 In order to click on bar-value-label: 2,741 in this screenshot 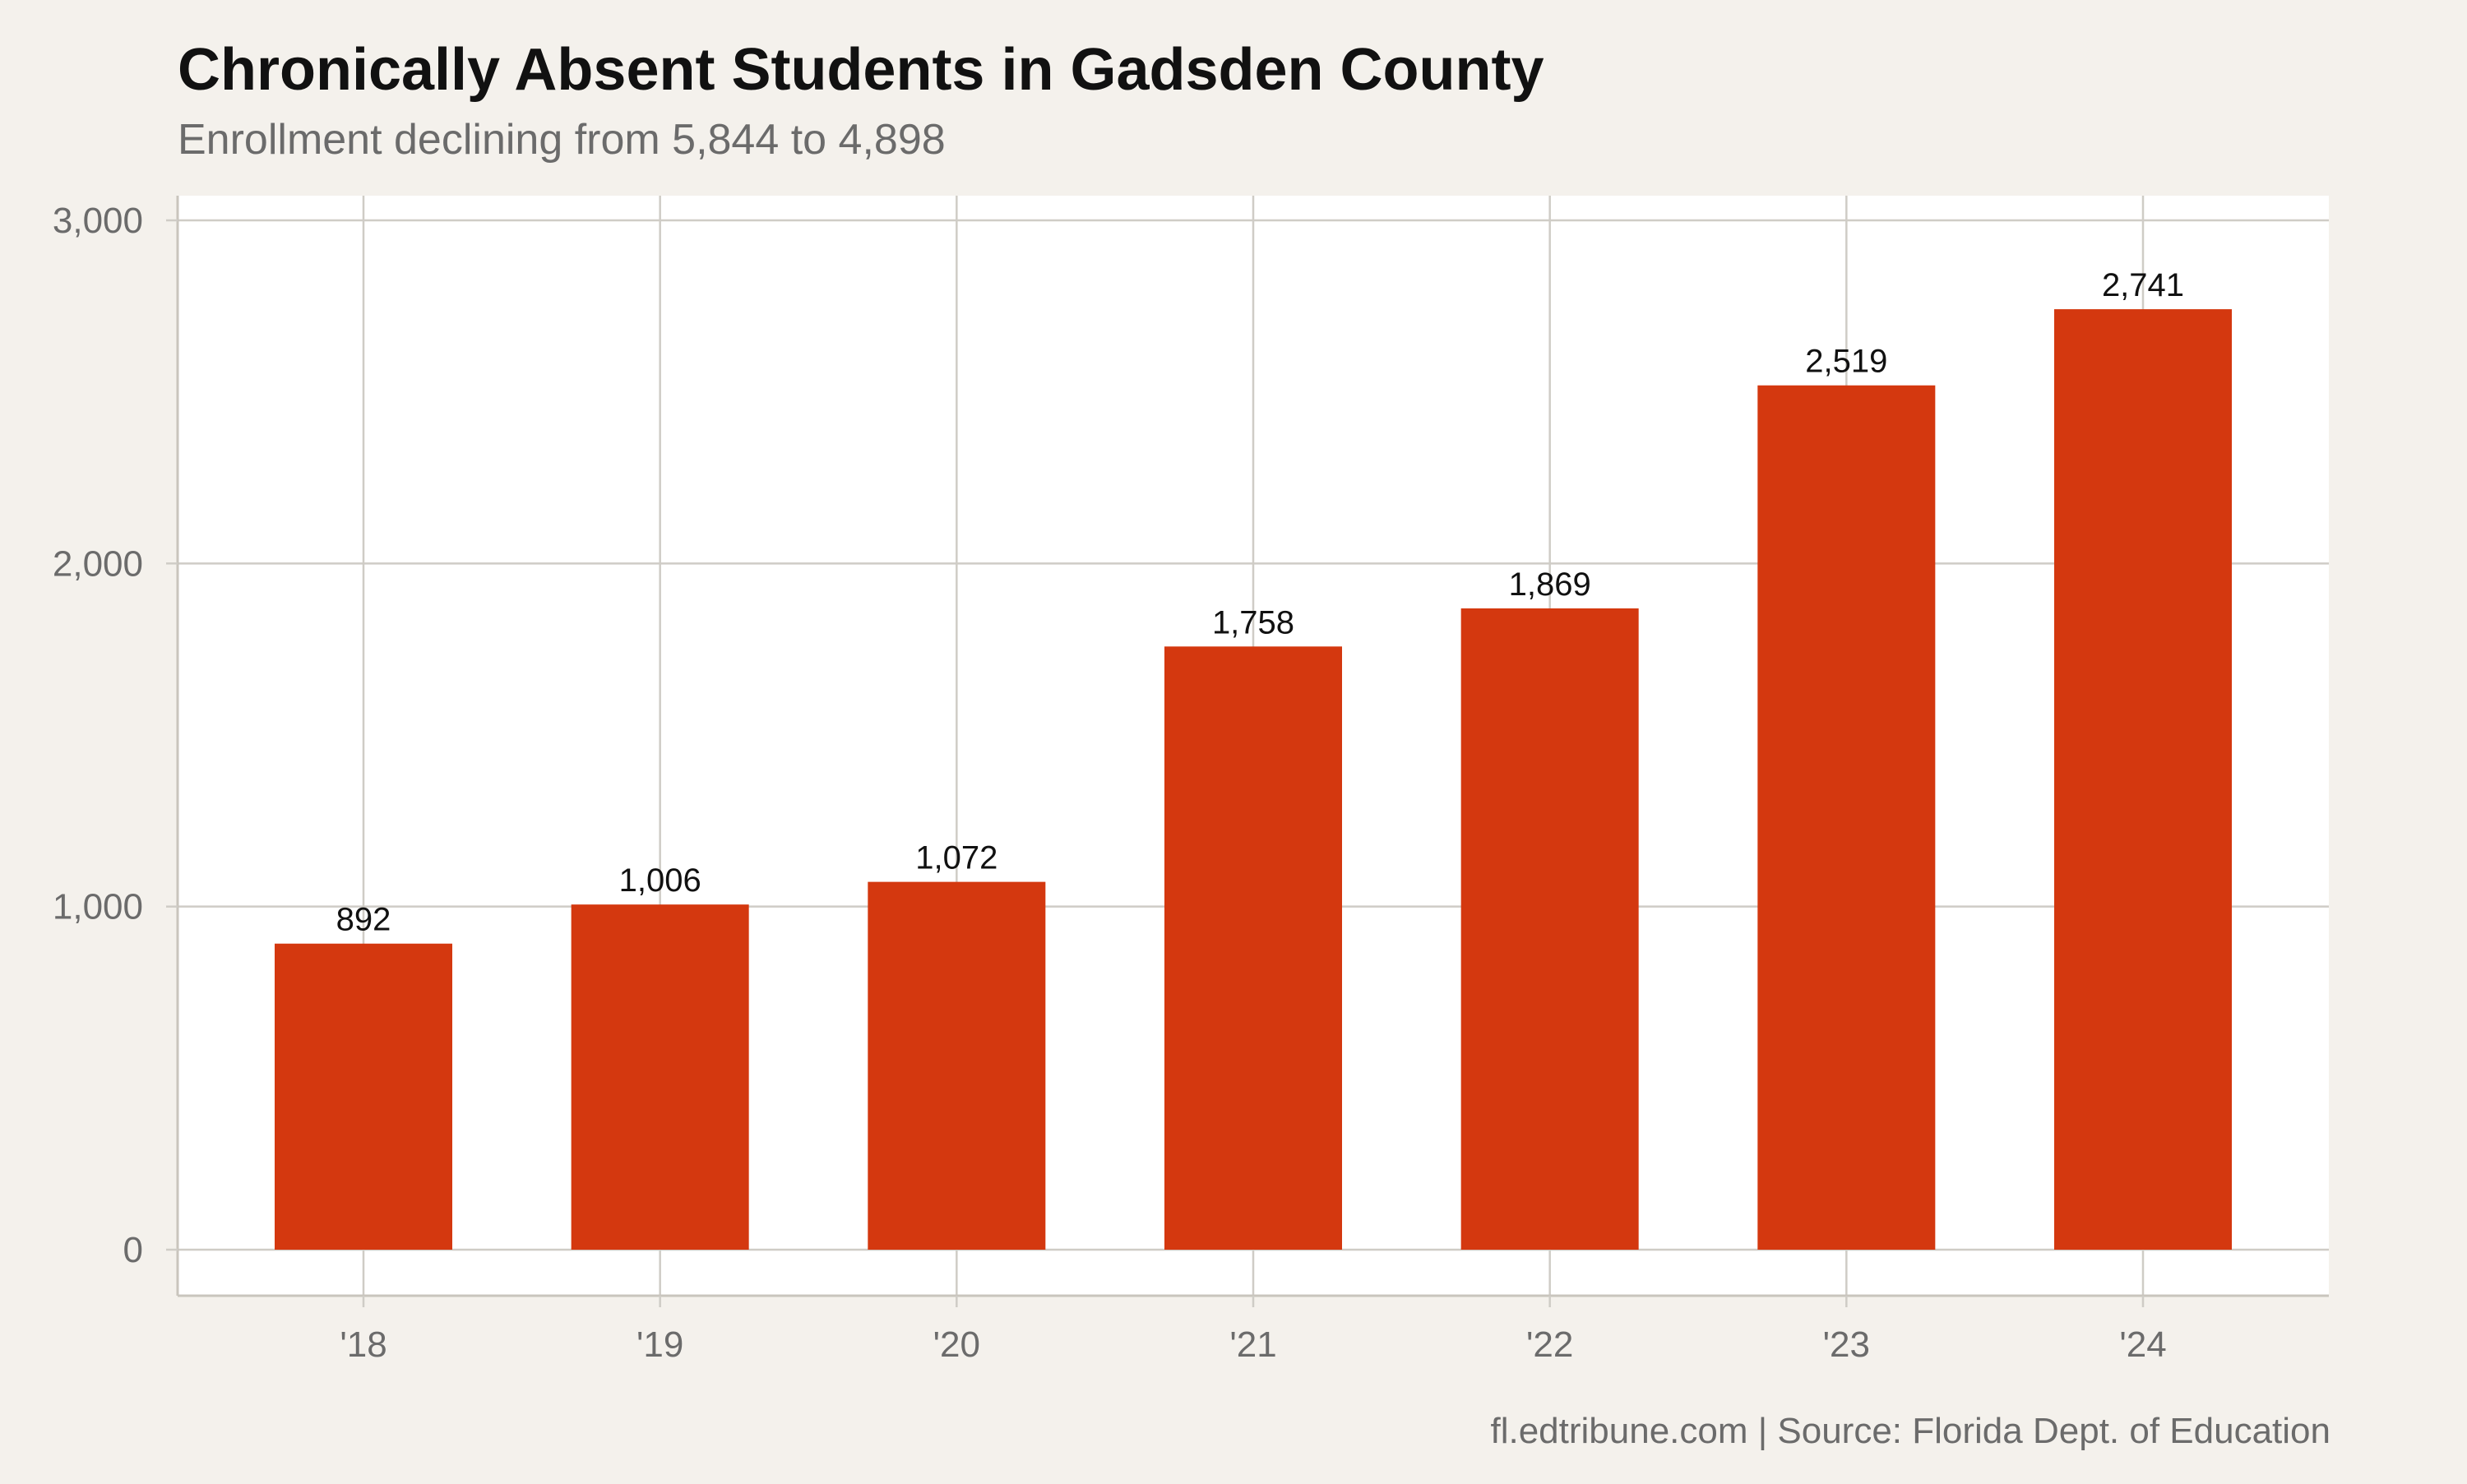, I will do `click(2143, 285)`.